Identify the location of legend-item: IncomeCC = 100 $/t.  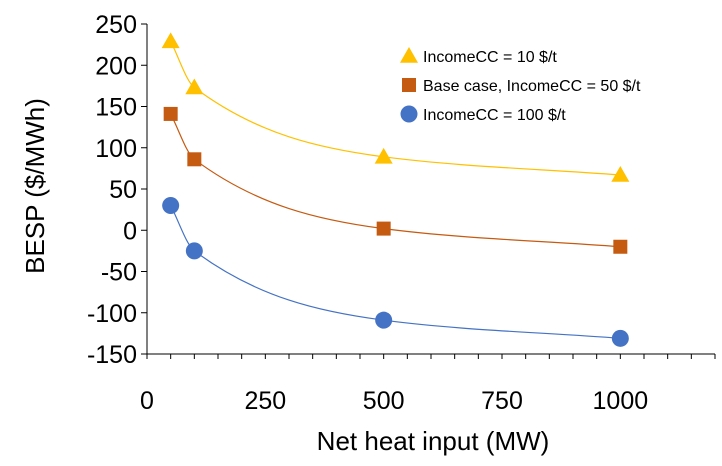
(483, 114).